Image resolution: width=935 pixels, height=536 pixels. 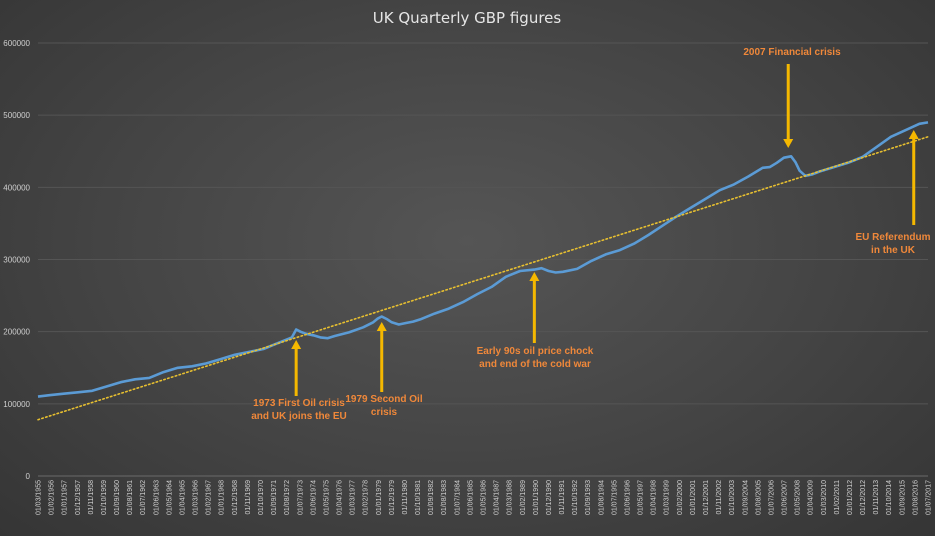 I want to click on x-tick-label: 01/08/1983, so click(x=444, y=497).